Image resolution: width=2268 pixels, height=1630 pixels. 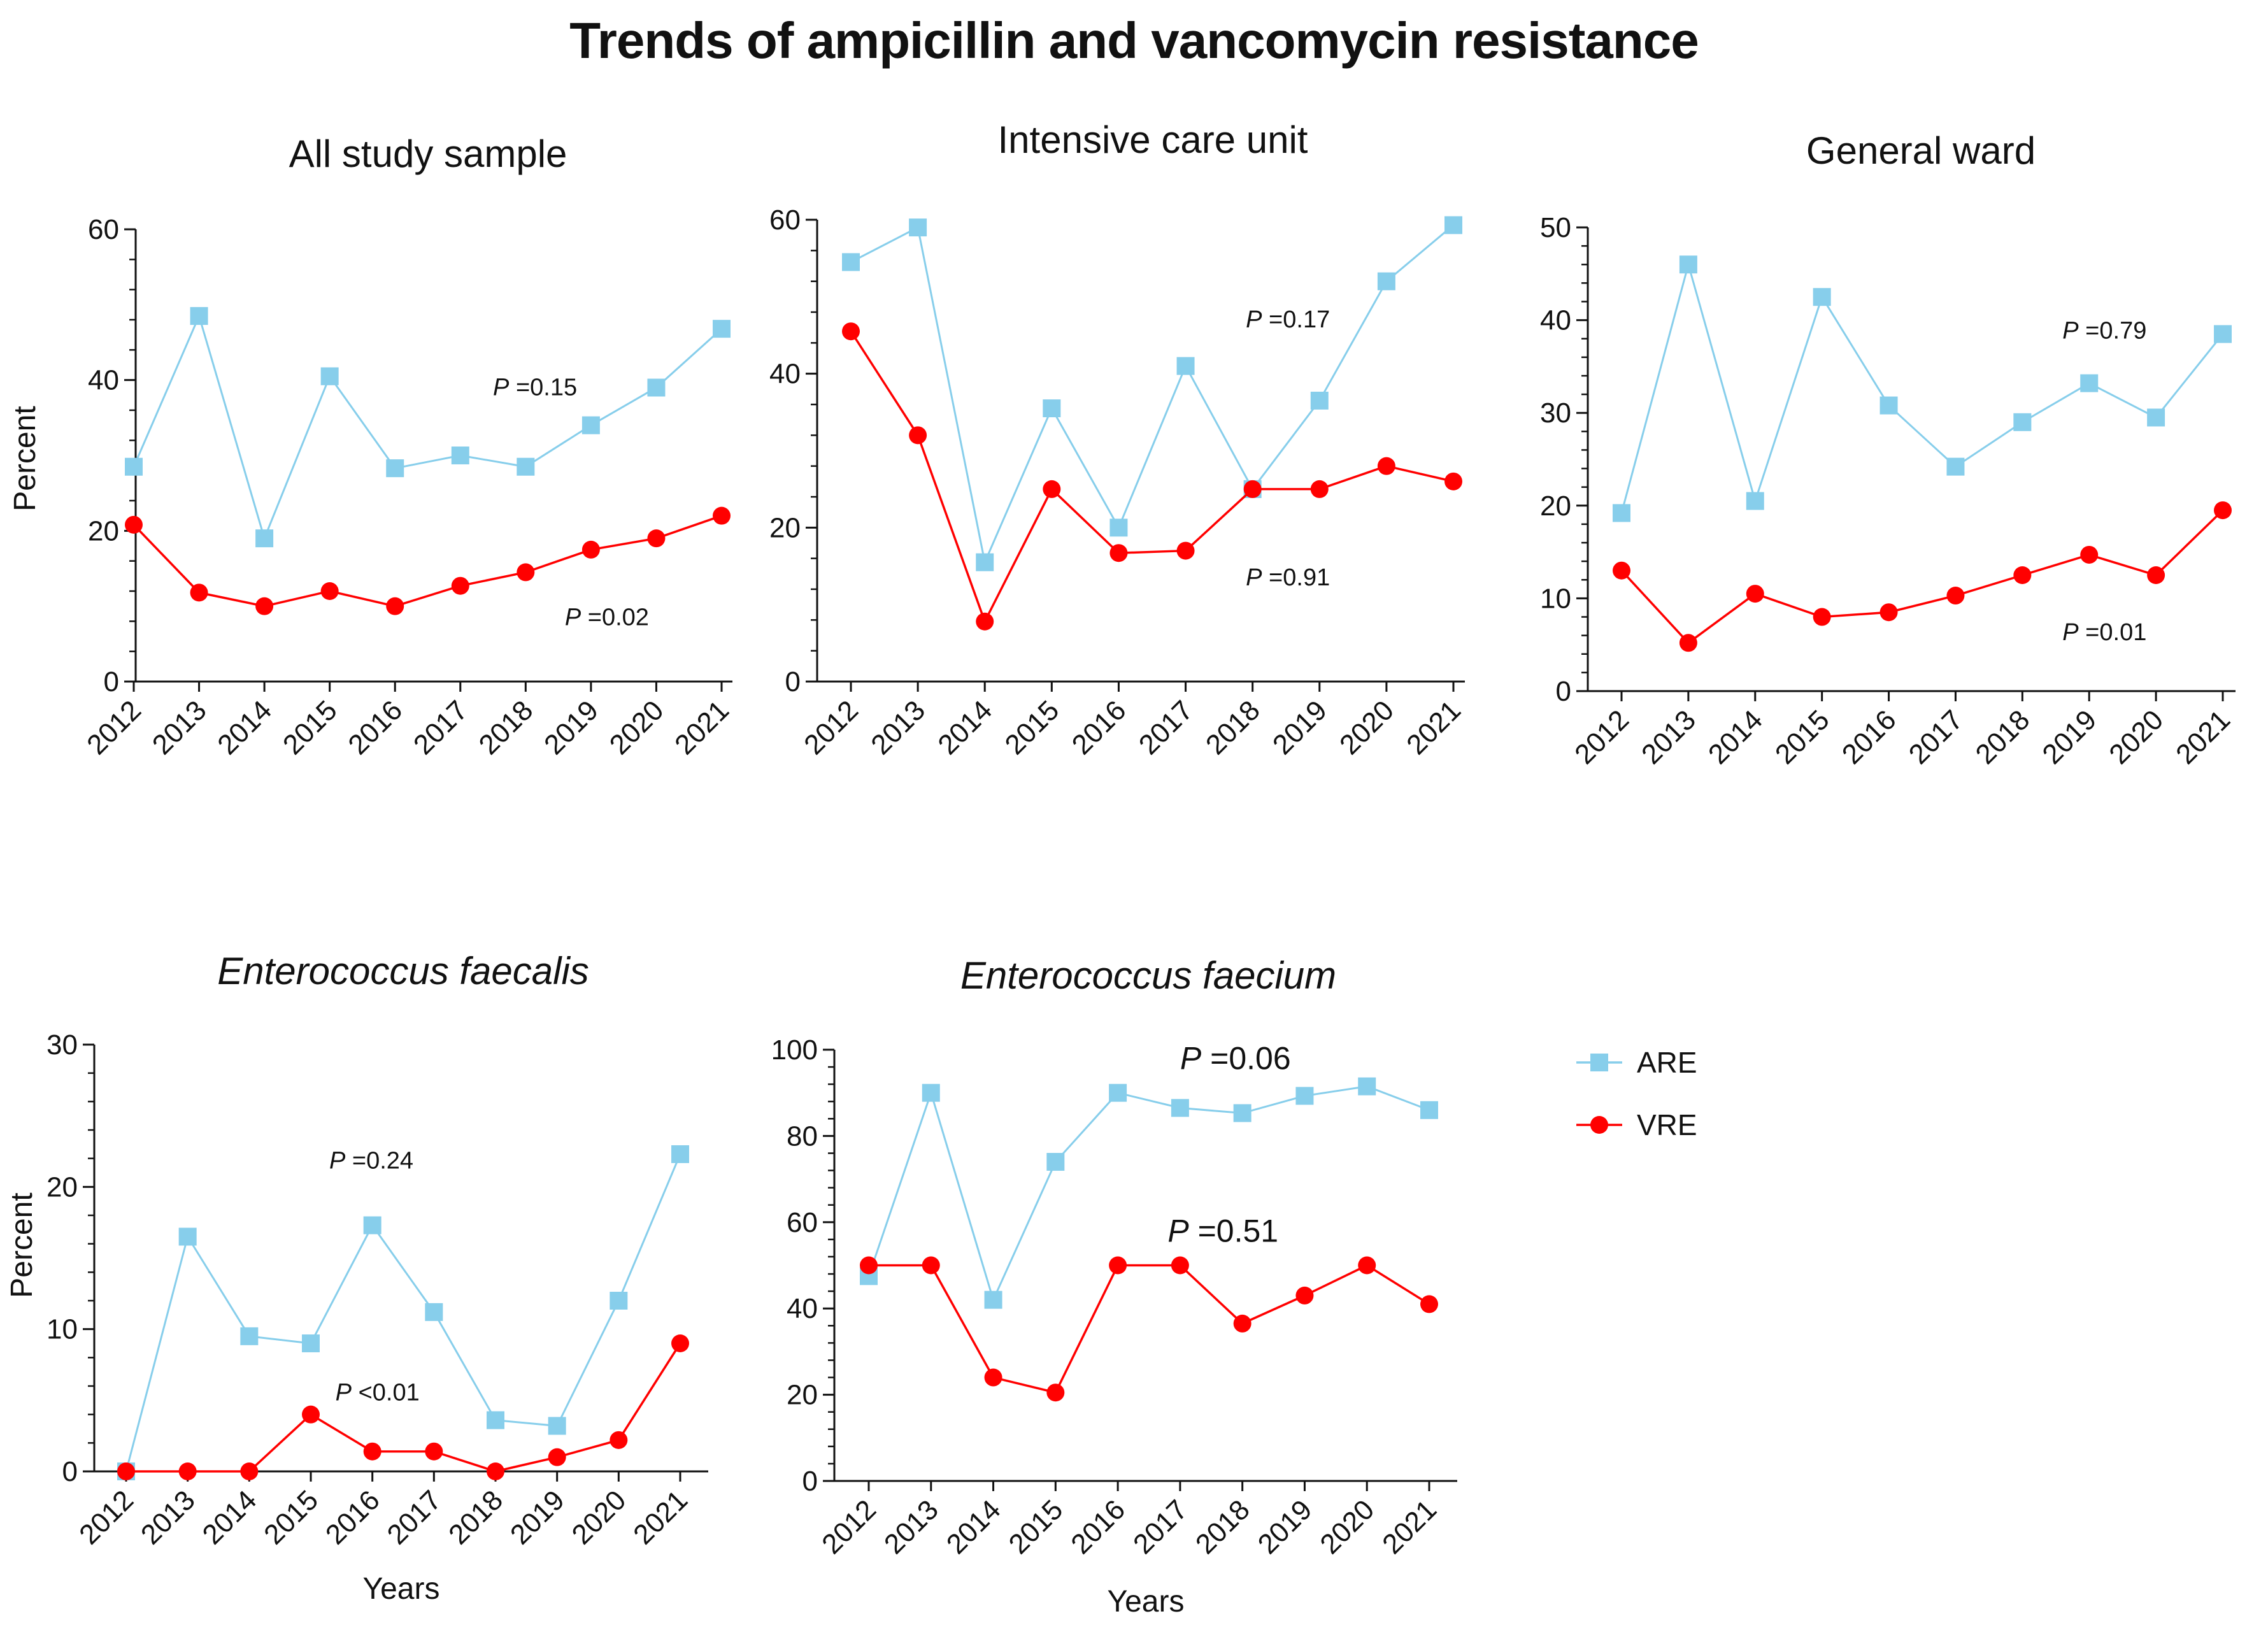 I want to click on panel-title: General ward, so click(x=1921, y=150).